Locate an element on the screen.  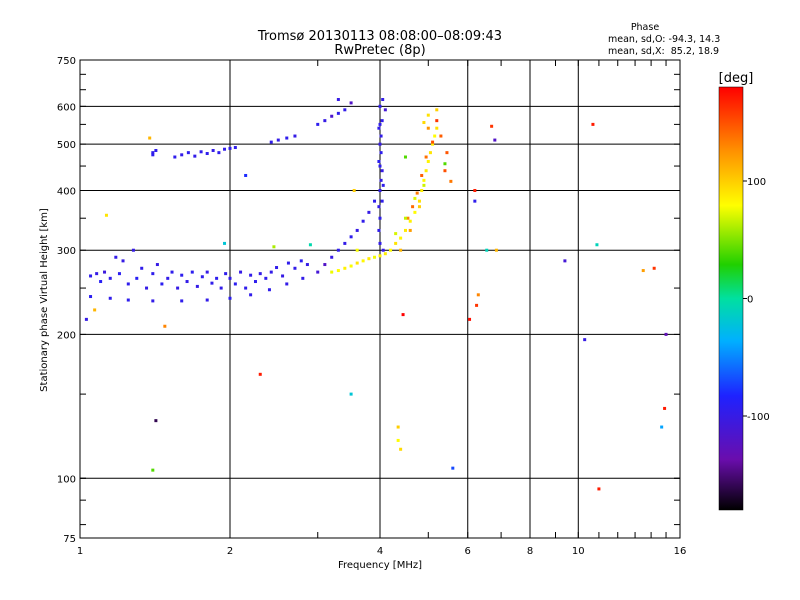
y-tick-label: 750 is located at coordinates (66, 61).